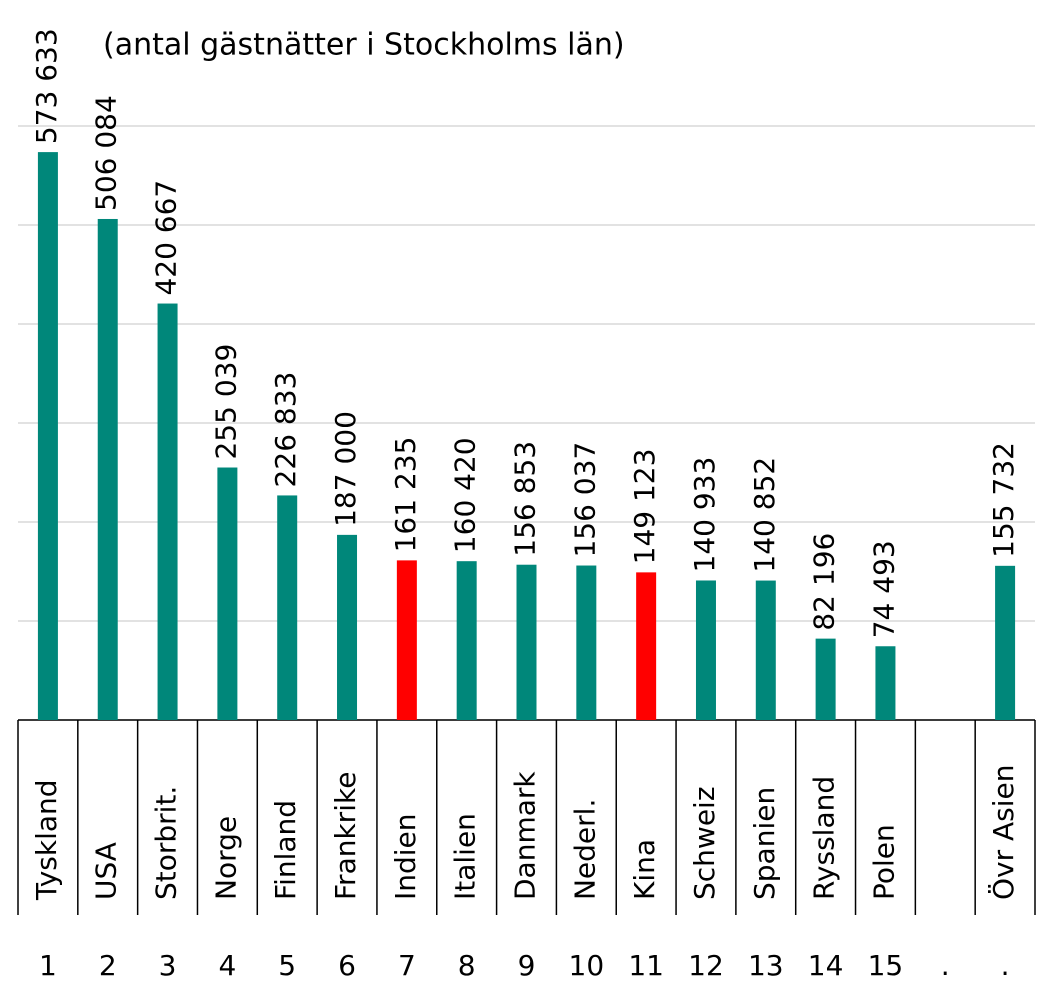 The height and width of the screenshot is (990, 1048). I want to click on value-label: 82 196, so click(824, 582).